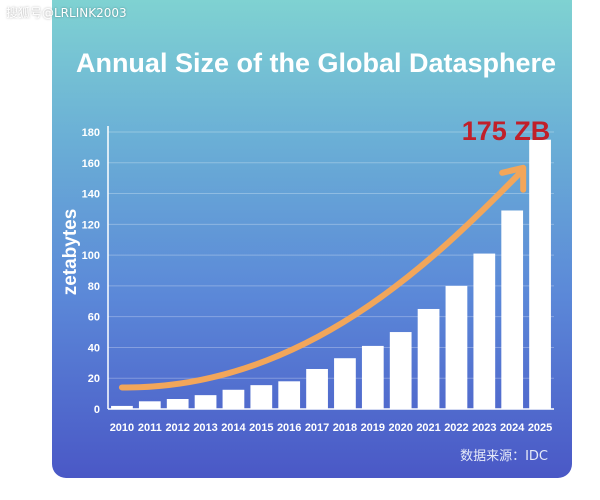  Describe the element at coordinates (205, 402) in the screenshot. I see `bar-2013` at that location.